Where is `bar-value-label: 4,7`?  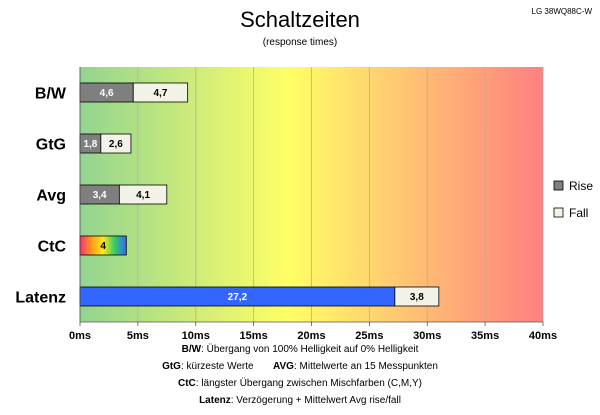
bar-value-label: 4,7 is located at coordinates (160, 93).